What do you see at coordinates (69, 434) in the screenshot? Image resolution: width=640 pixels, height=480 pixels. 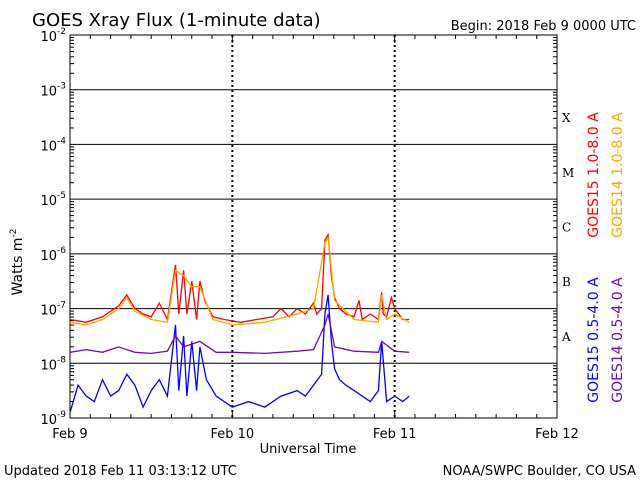 I see `x-tick-label: Feb 9` at bounding box center [69, 434].